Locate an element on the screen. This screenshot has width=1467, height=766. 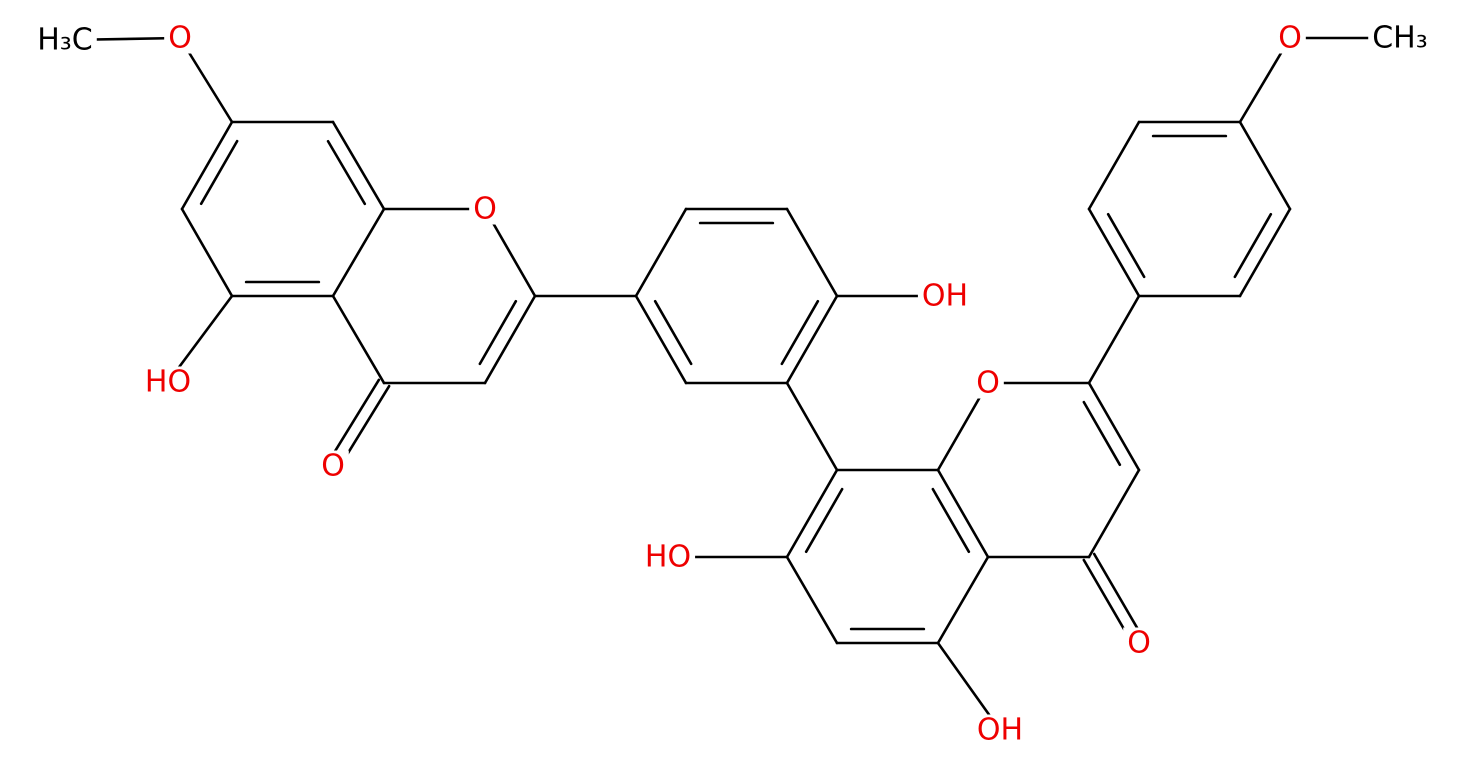
atom-label: H₃C is located at coordinates (65, 40).